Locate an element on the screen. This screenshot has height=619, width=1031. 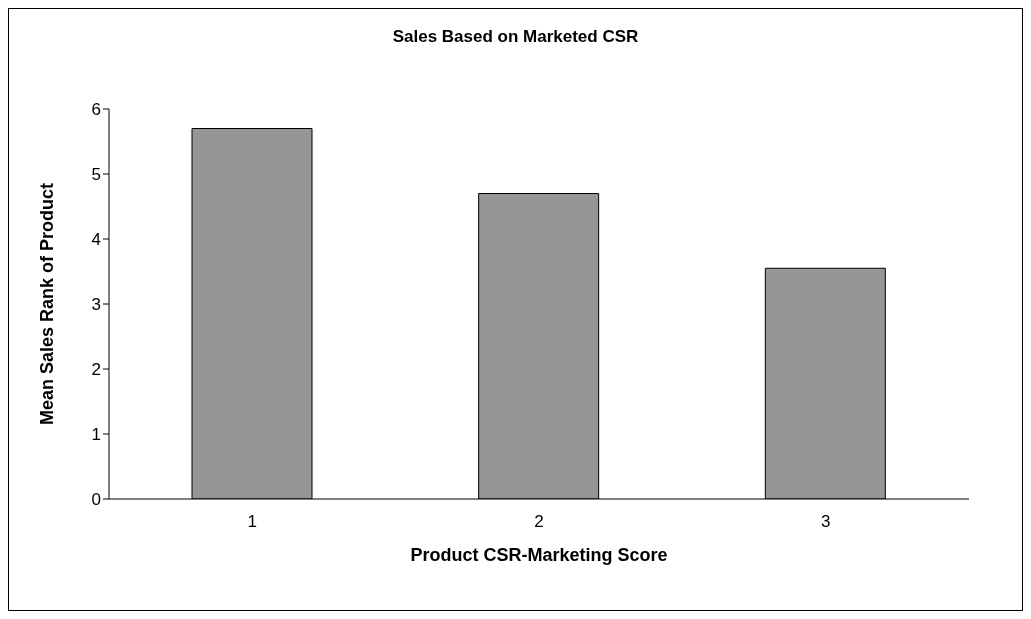
x-tick-label: 2 is located at coordinates (539, 522).